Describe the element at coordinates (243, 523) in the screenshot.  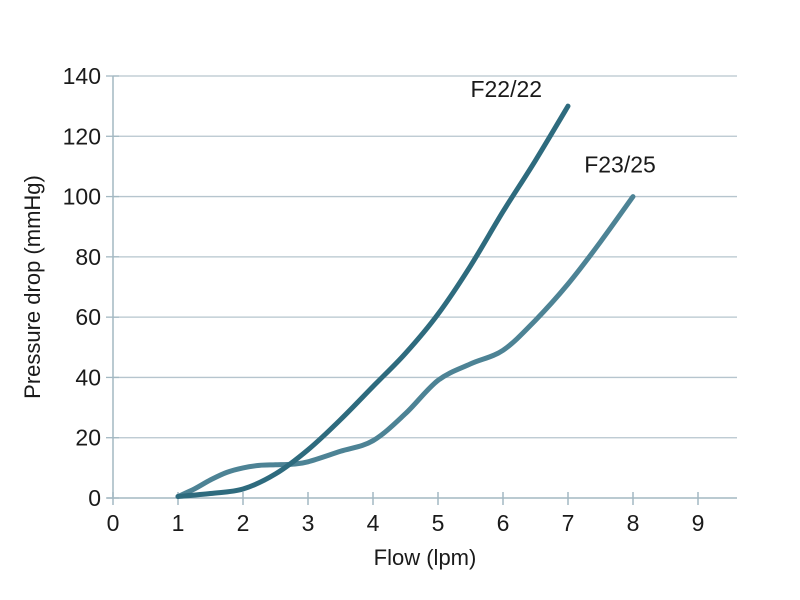
I see `x-tick-label-2: 2` at that location.